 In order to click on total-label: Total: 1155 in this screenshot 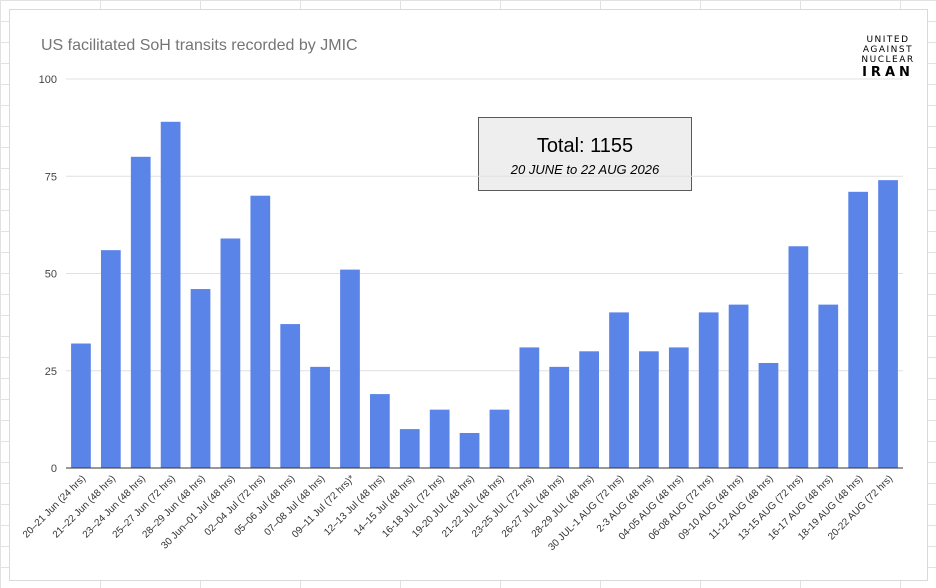, I will do `click(585, 146)`.